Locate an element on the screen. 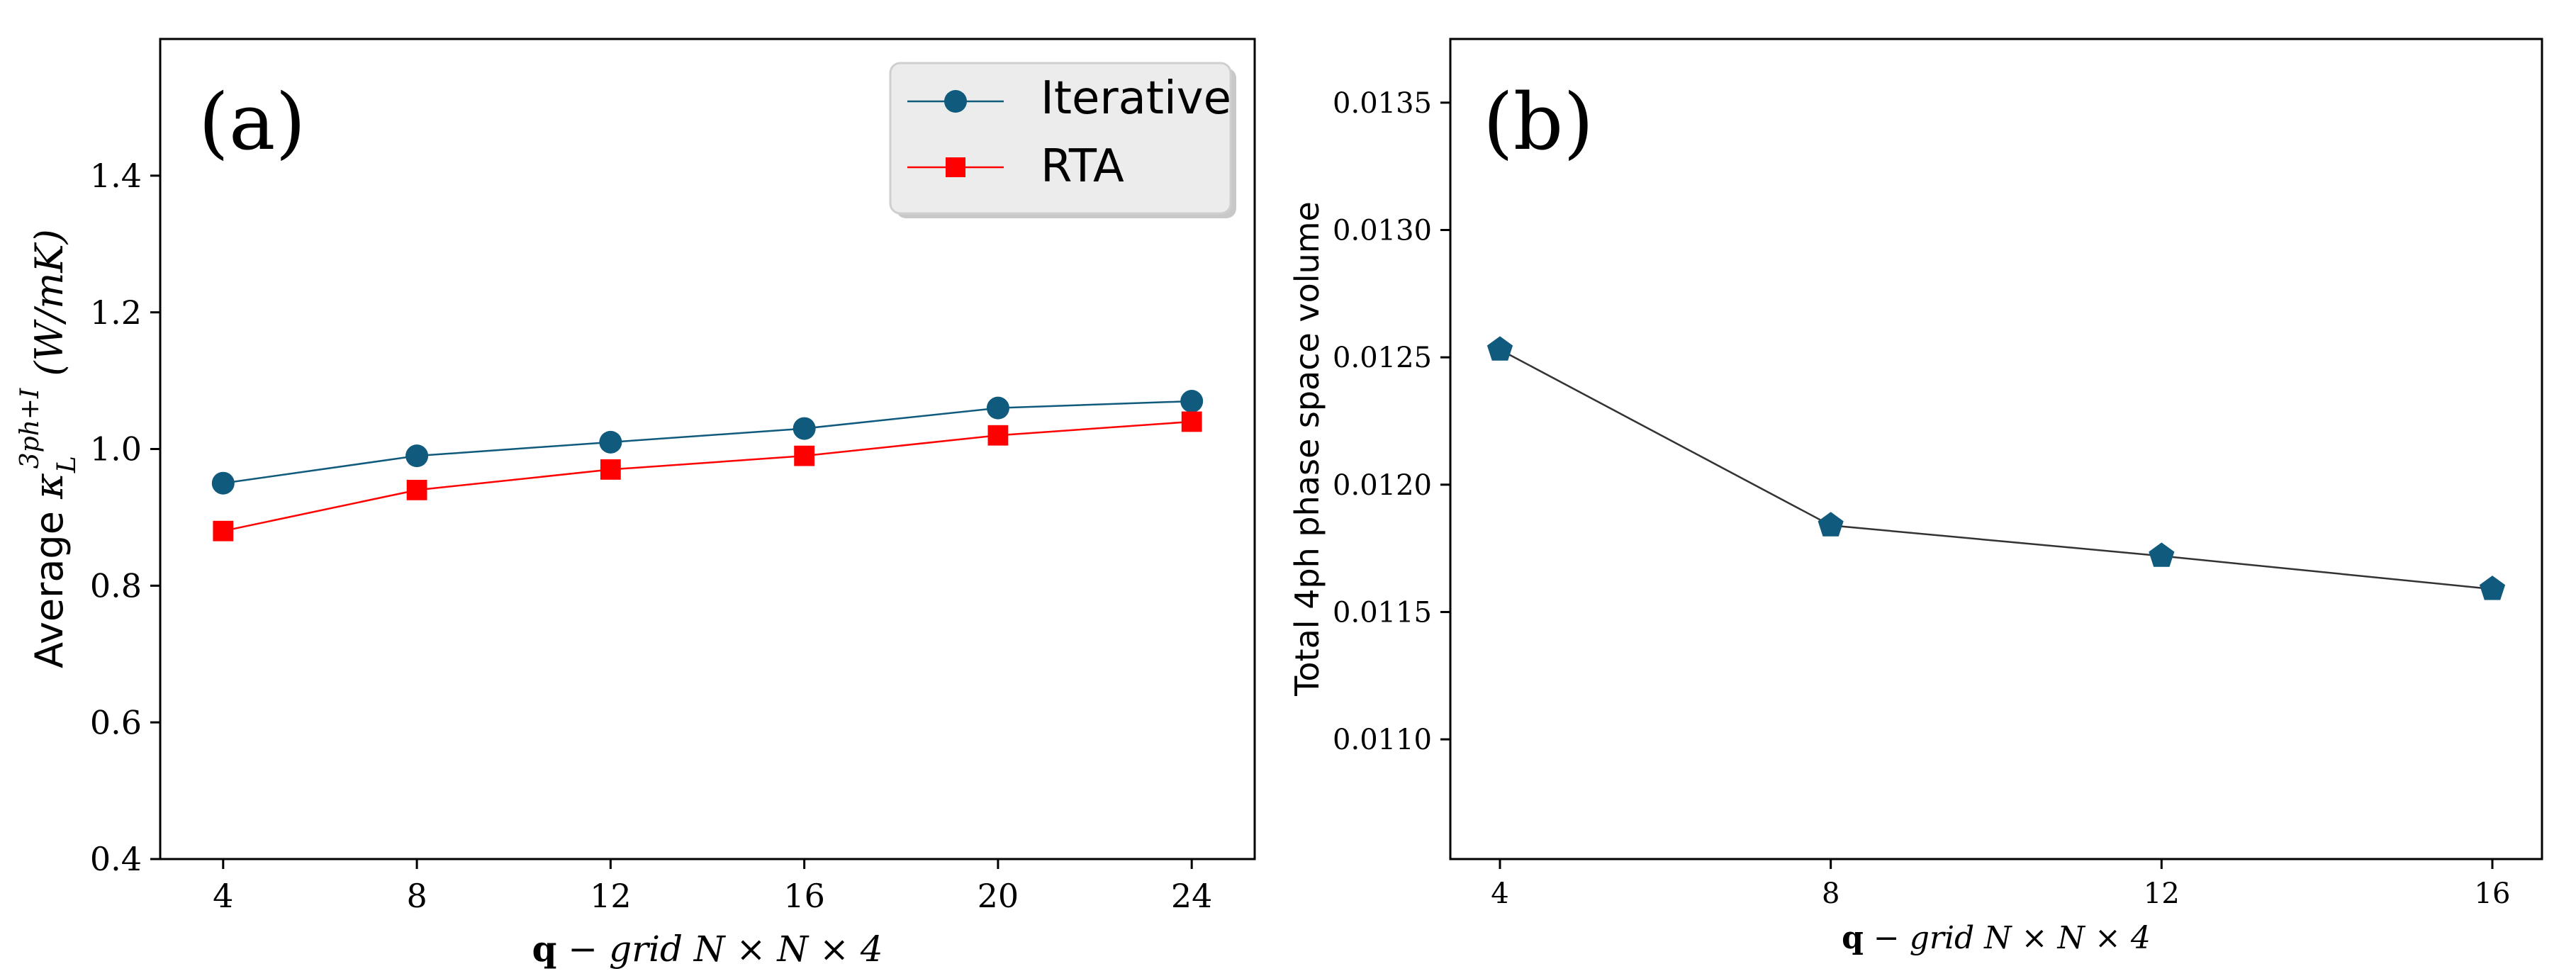 Image resolution: width=2576 pixels, height=976 pixels. y-tick-label-a-1: 0.6 is located at coordinates (116, 722).